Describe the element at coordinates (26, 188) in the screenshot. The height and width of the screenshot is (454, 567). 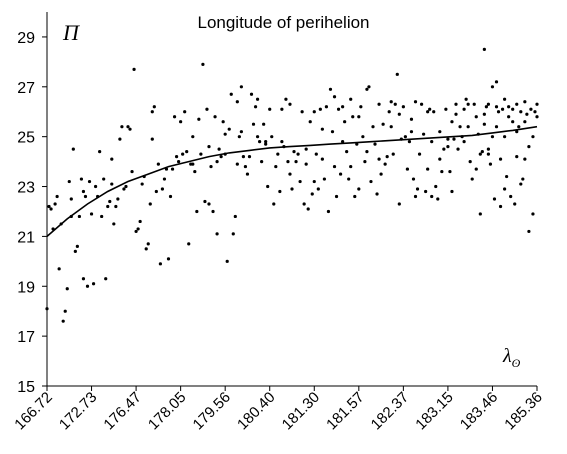
I see `y-tick-label: 23` at that location.